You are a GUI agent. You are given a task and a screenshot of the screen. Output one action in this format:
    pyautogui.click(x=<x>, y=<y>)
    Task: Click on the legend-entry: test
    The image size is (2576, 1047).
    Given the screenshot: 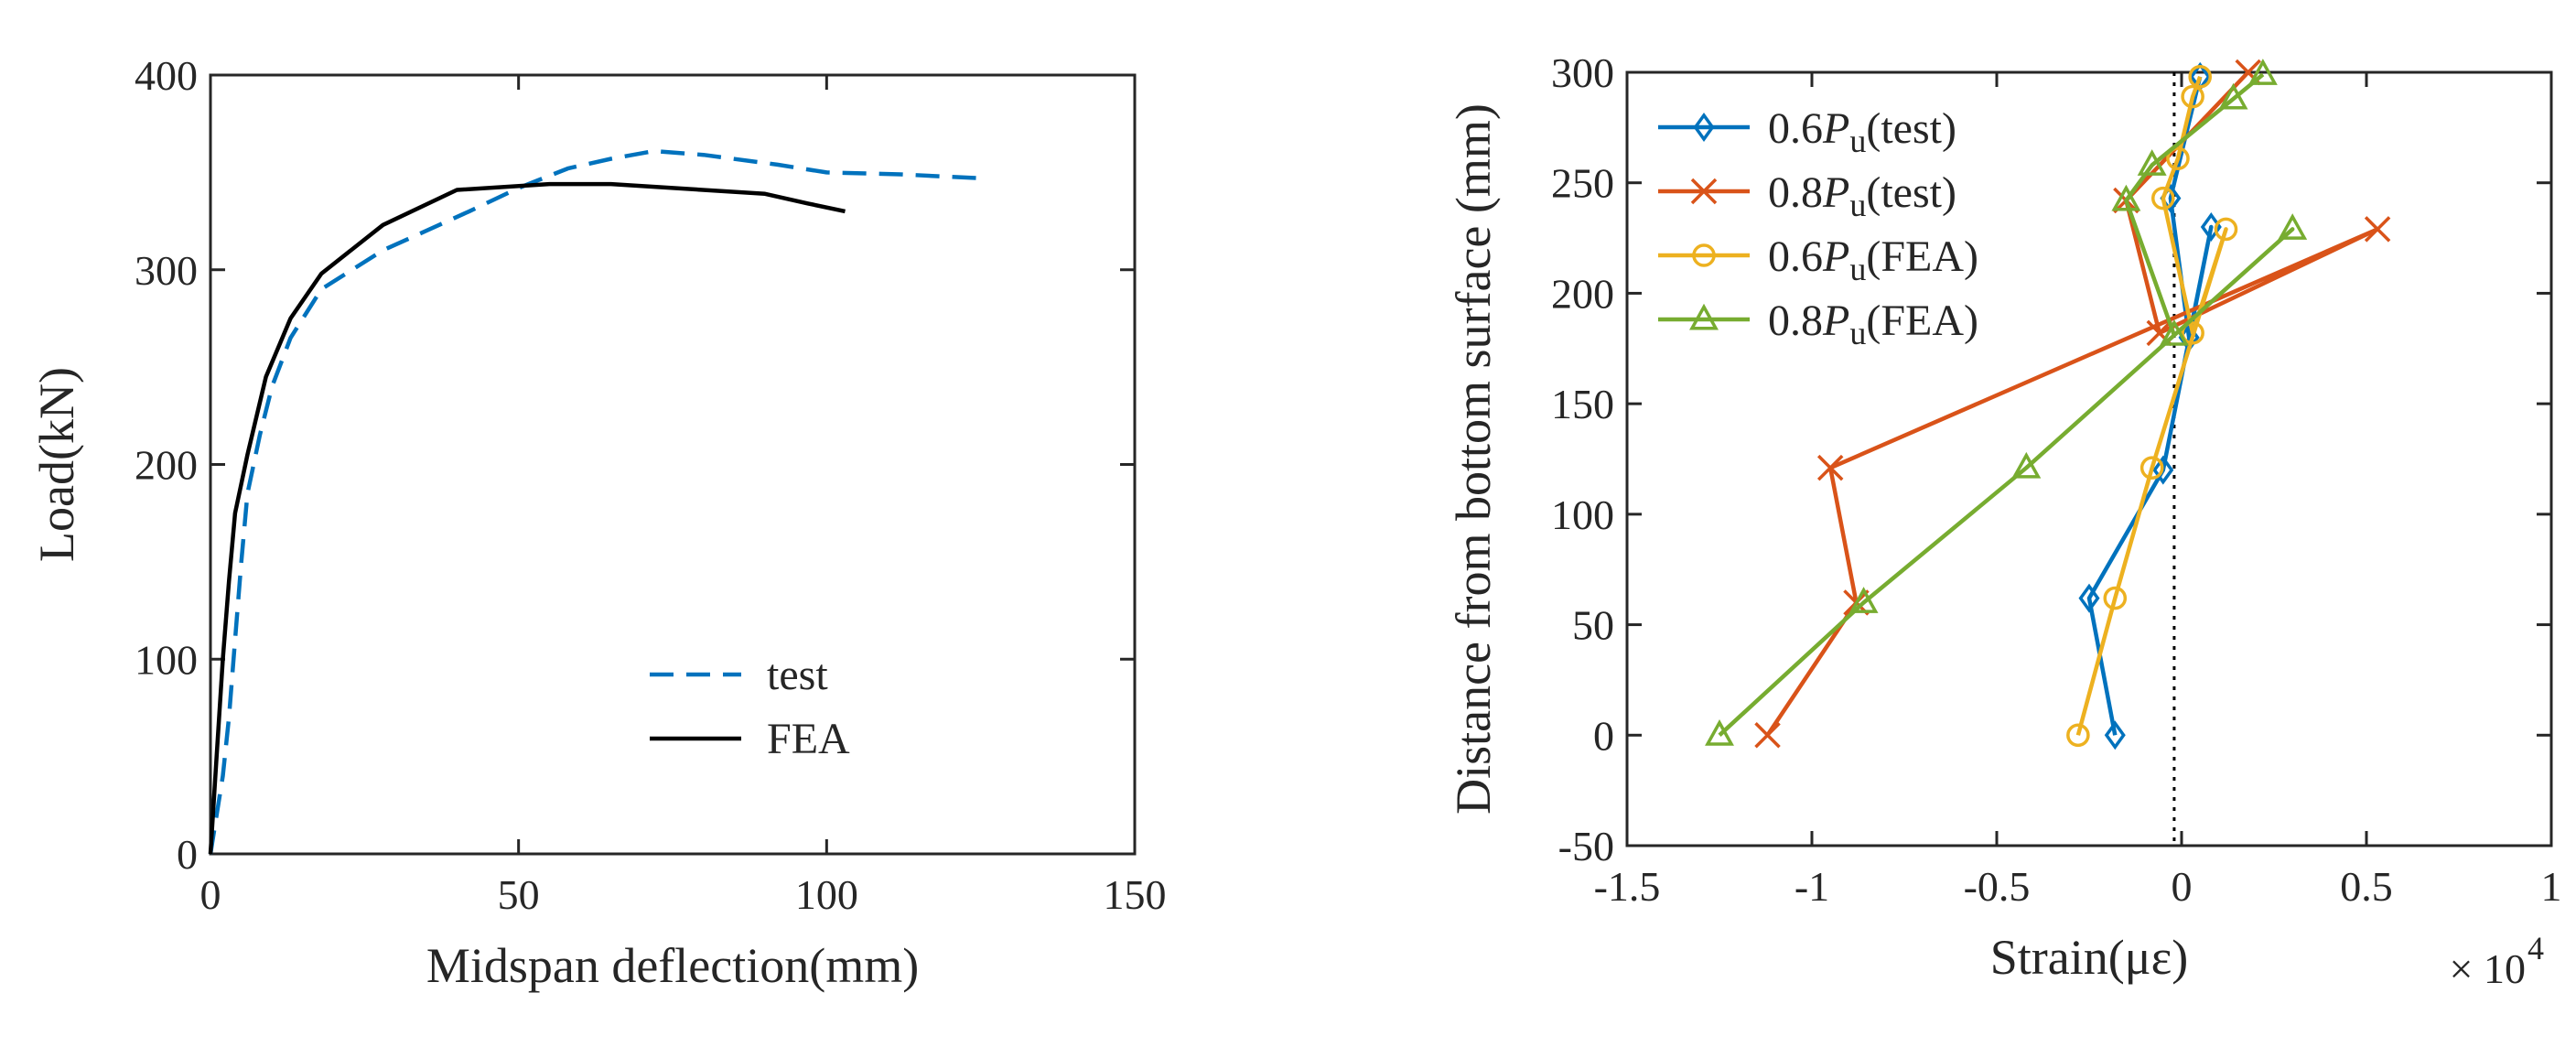 What is the action you would take?
    pyautogui.click(x=797, y=675)
    